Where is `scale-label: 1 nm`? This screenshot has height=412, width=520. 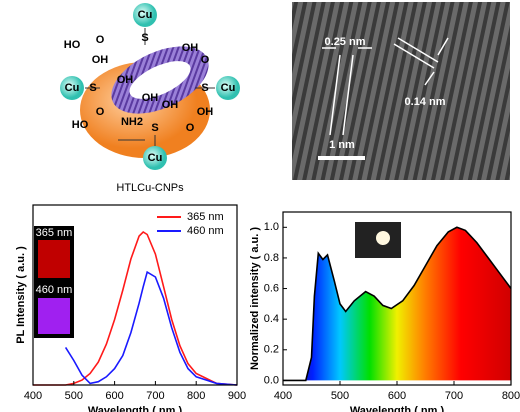 scale-label: 1 nm is located at coordinates (342, 145).